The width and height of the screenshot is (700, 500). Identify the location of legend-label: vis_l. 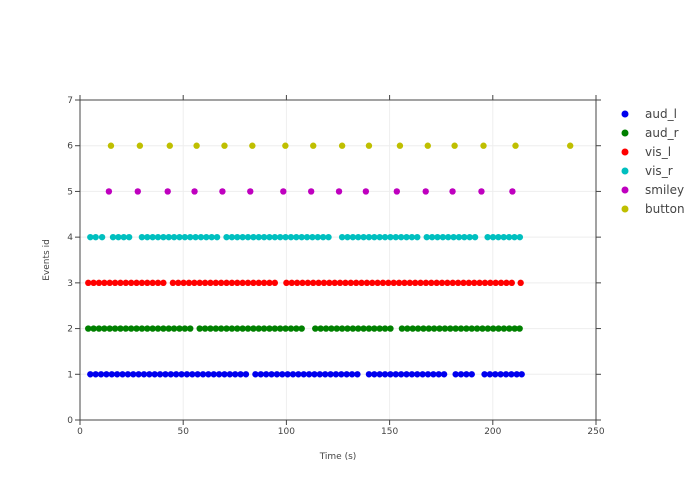
(658, 152).